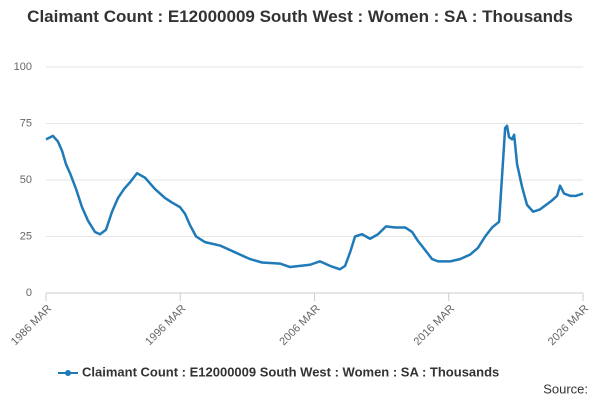  Describe the element at coordinates (26, 180) in the screenshot. I see `y-tick-label: 50` at that location.